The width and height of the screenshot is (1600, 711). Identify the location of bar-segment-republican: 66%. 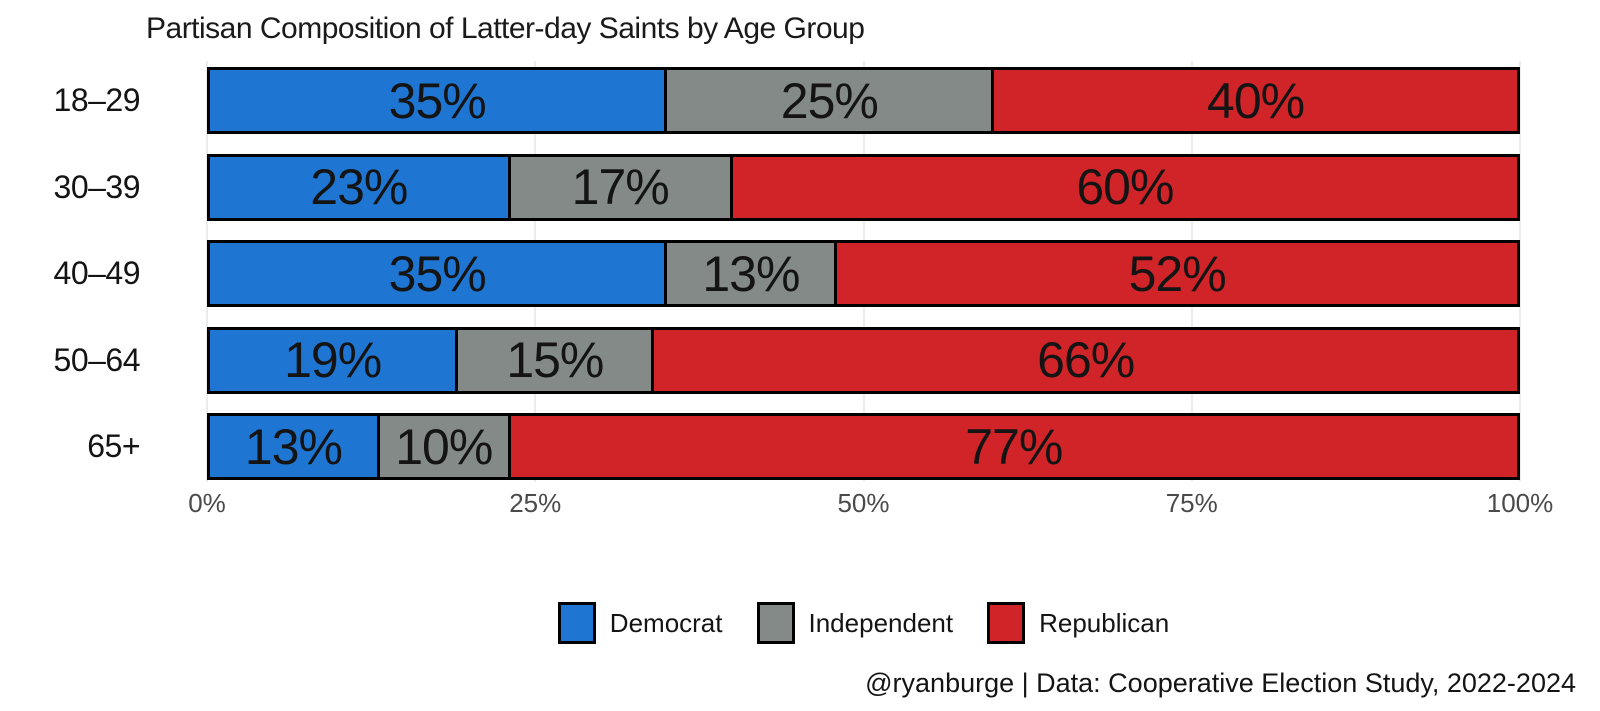
(1085, 360).